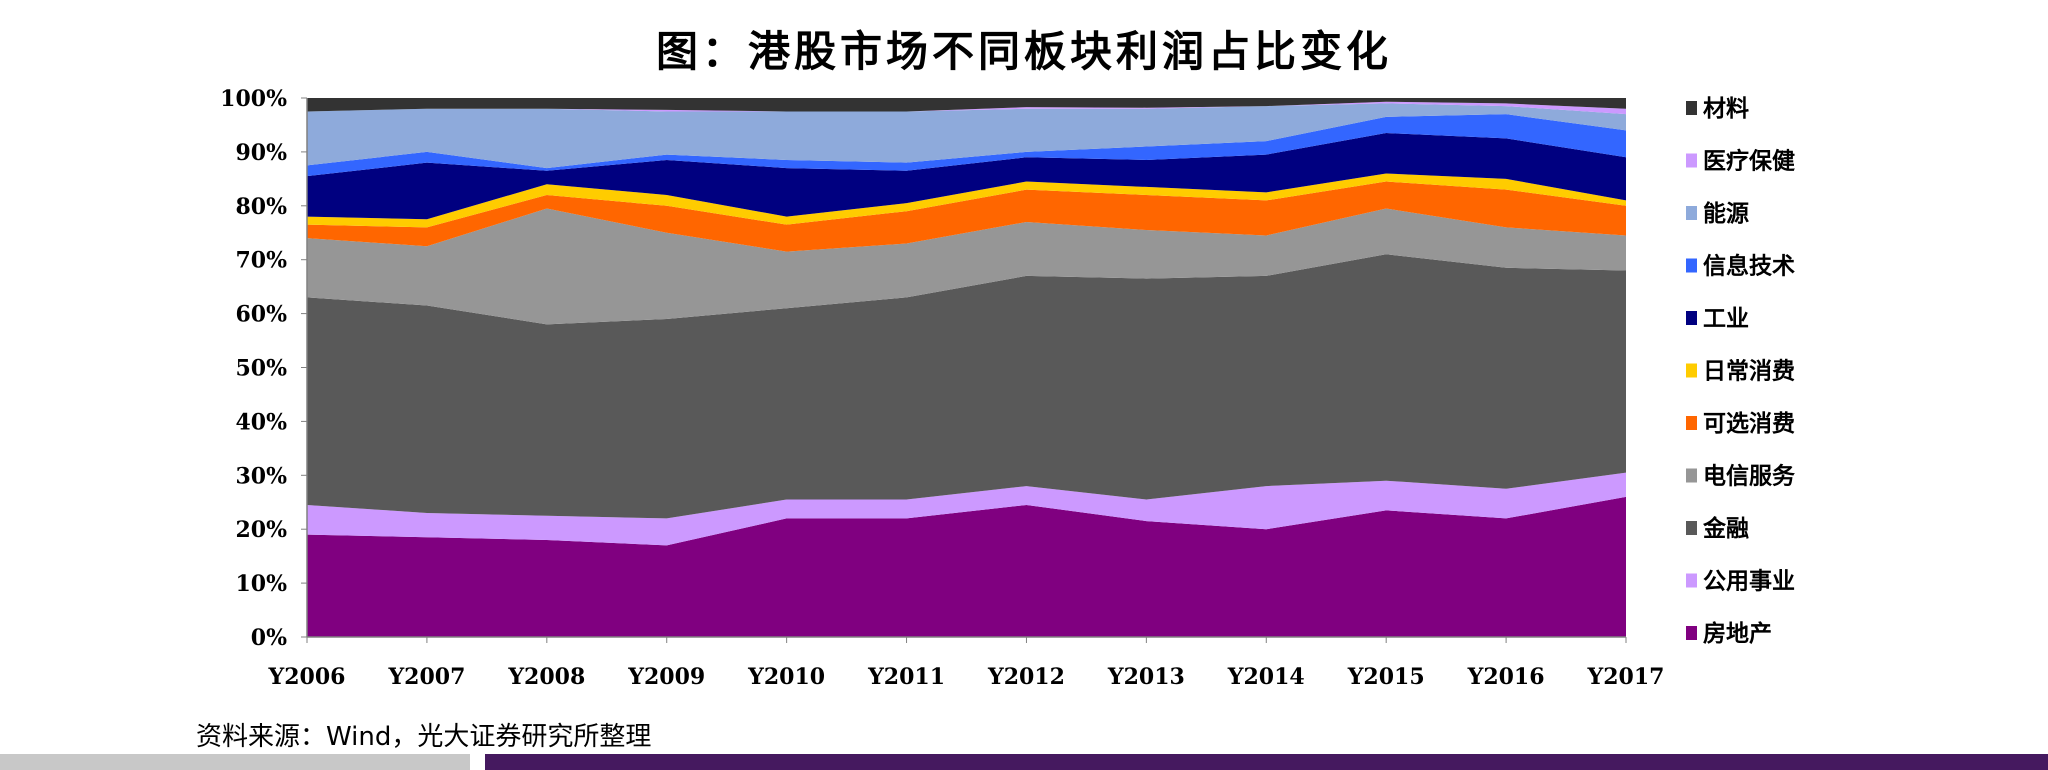 The height and width of the screenshot is (770, 2048). Describe the element at coordinates (261, 422) in the screenshot. I see `y-tick-label: 40%` at that location.